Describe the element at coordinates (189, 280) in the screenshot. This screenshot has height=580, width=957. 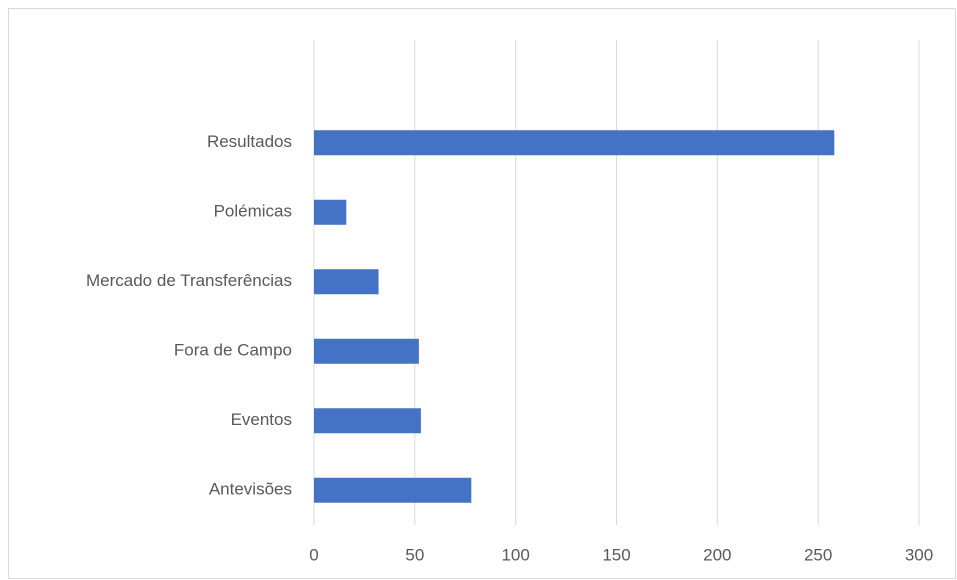
I see `y-tick-label: Mercado de Transferências` at that location.